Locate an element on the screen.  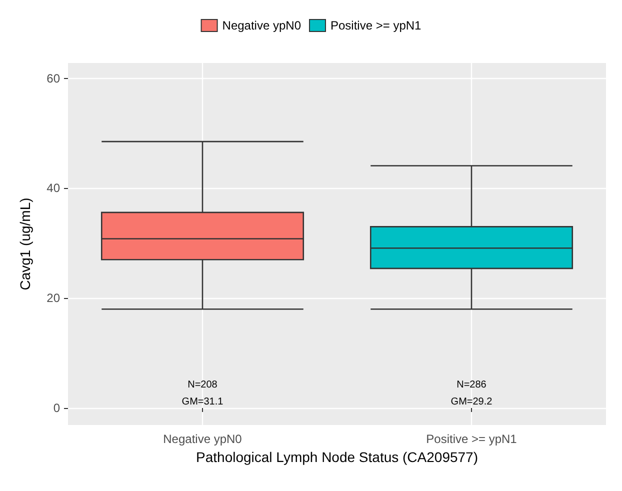
legend-label: Positive >= ypN1 is located at coordinates (376, 25).